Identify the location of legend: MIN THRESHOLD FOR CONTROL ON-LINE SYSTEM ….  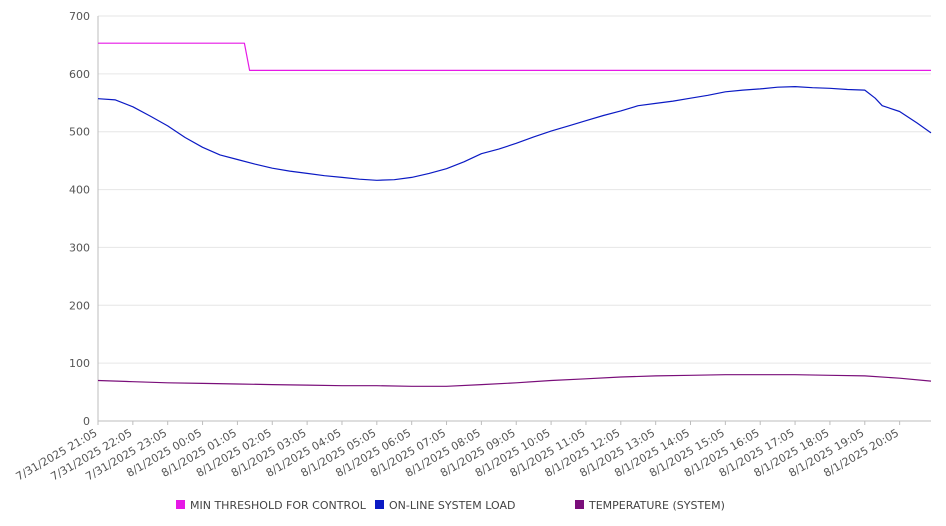
(450, 505).